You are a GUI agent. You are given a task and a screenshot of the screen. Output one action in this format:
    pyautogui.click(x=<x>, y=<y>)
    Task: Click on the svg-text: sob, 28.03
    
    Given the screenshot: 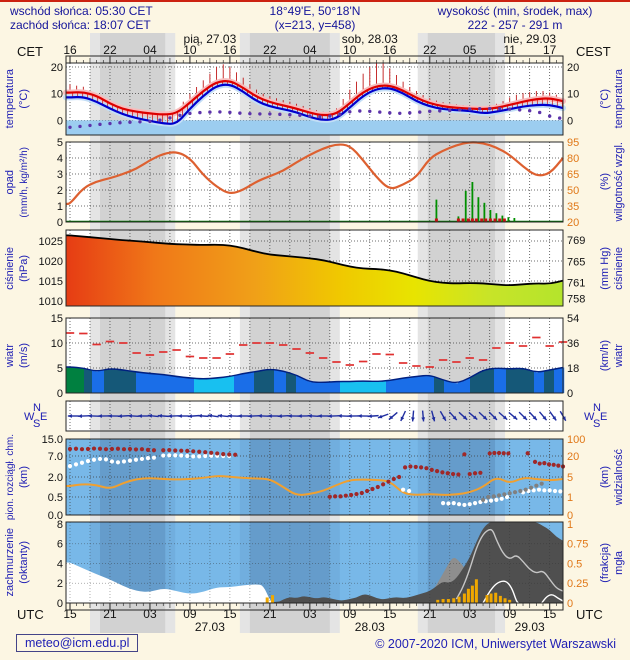 What is the action you would take?
    pyautogui.click(x=370, y=39)
    